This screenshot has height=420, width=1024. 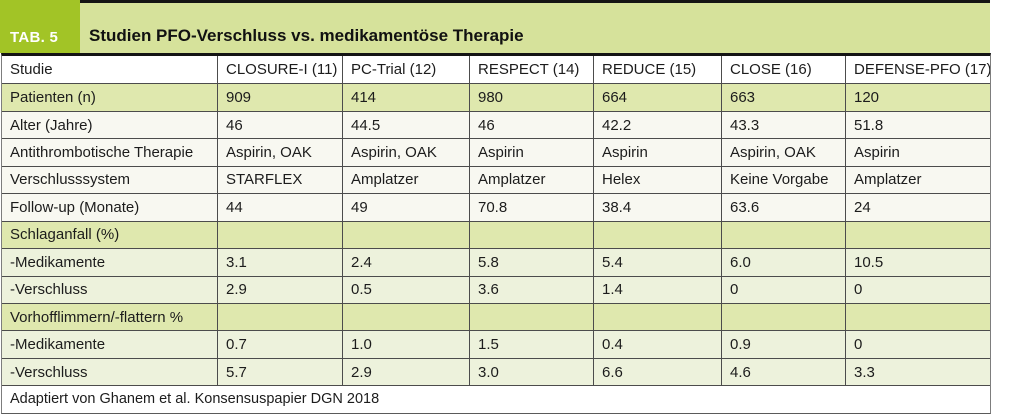 What do you see at coordinates (783, 180) in the screenshot?
I see `cell: Keine Vorgabe` at bounding box center [783, 180].